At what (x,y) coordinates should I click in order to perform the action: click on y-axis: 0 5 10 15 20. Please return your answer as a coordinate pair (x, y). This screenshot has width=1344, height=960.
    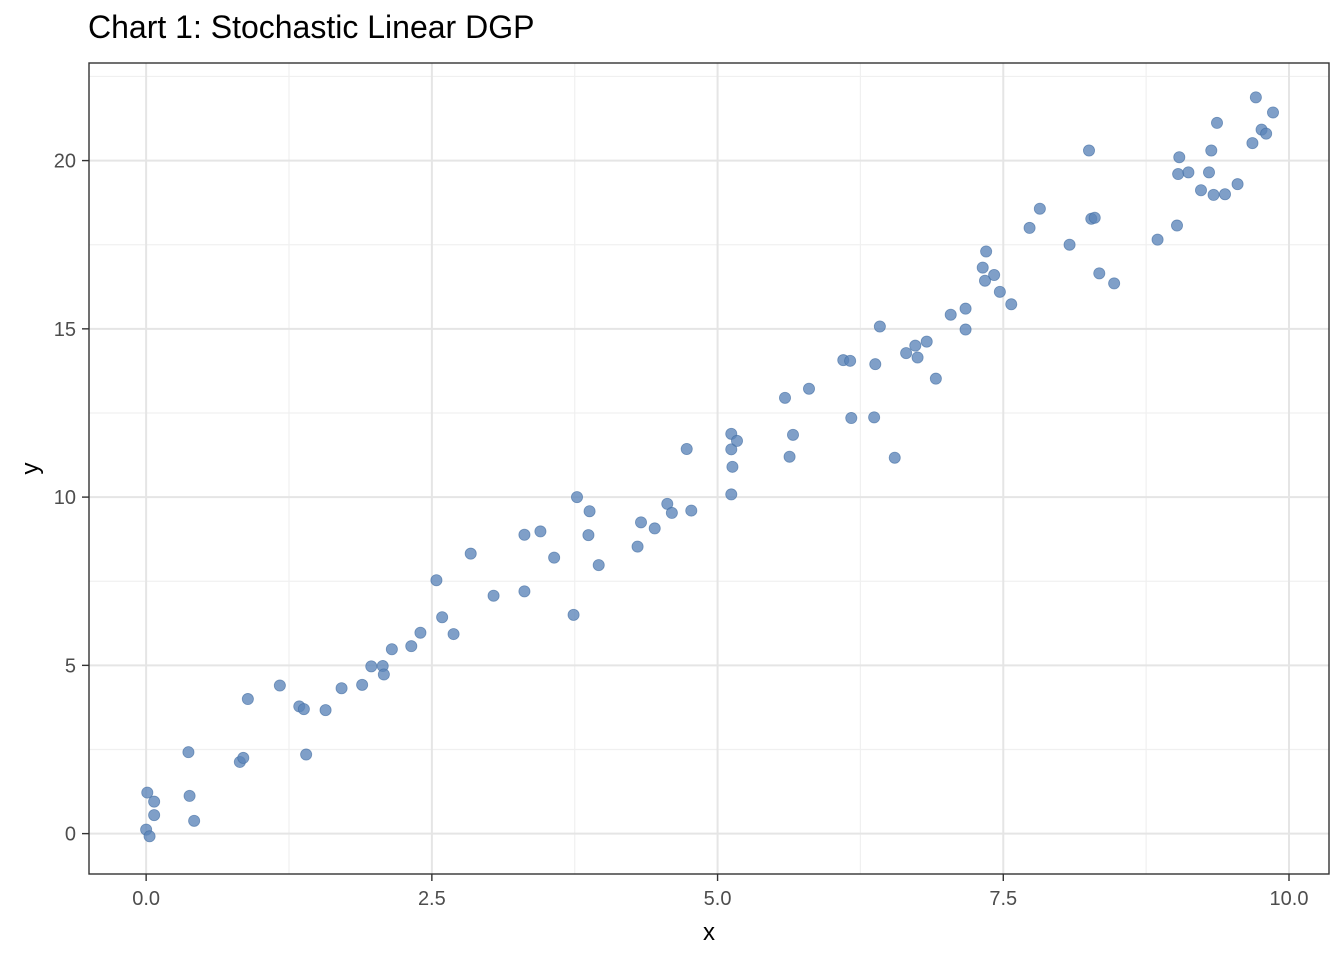
    Looking at the image, I should click on (71, 498).